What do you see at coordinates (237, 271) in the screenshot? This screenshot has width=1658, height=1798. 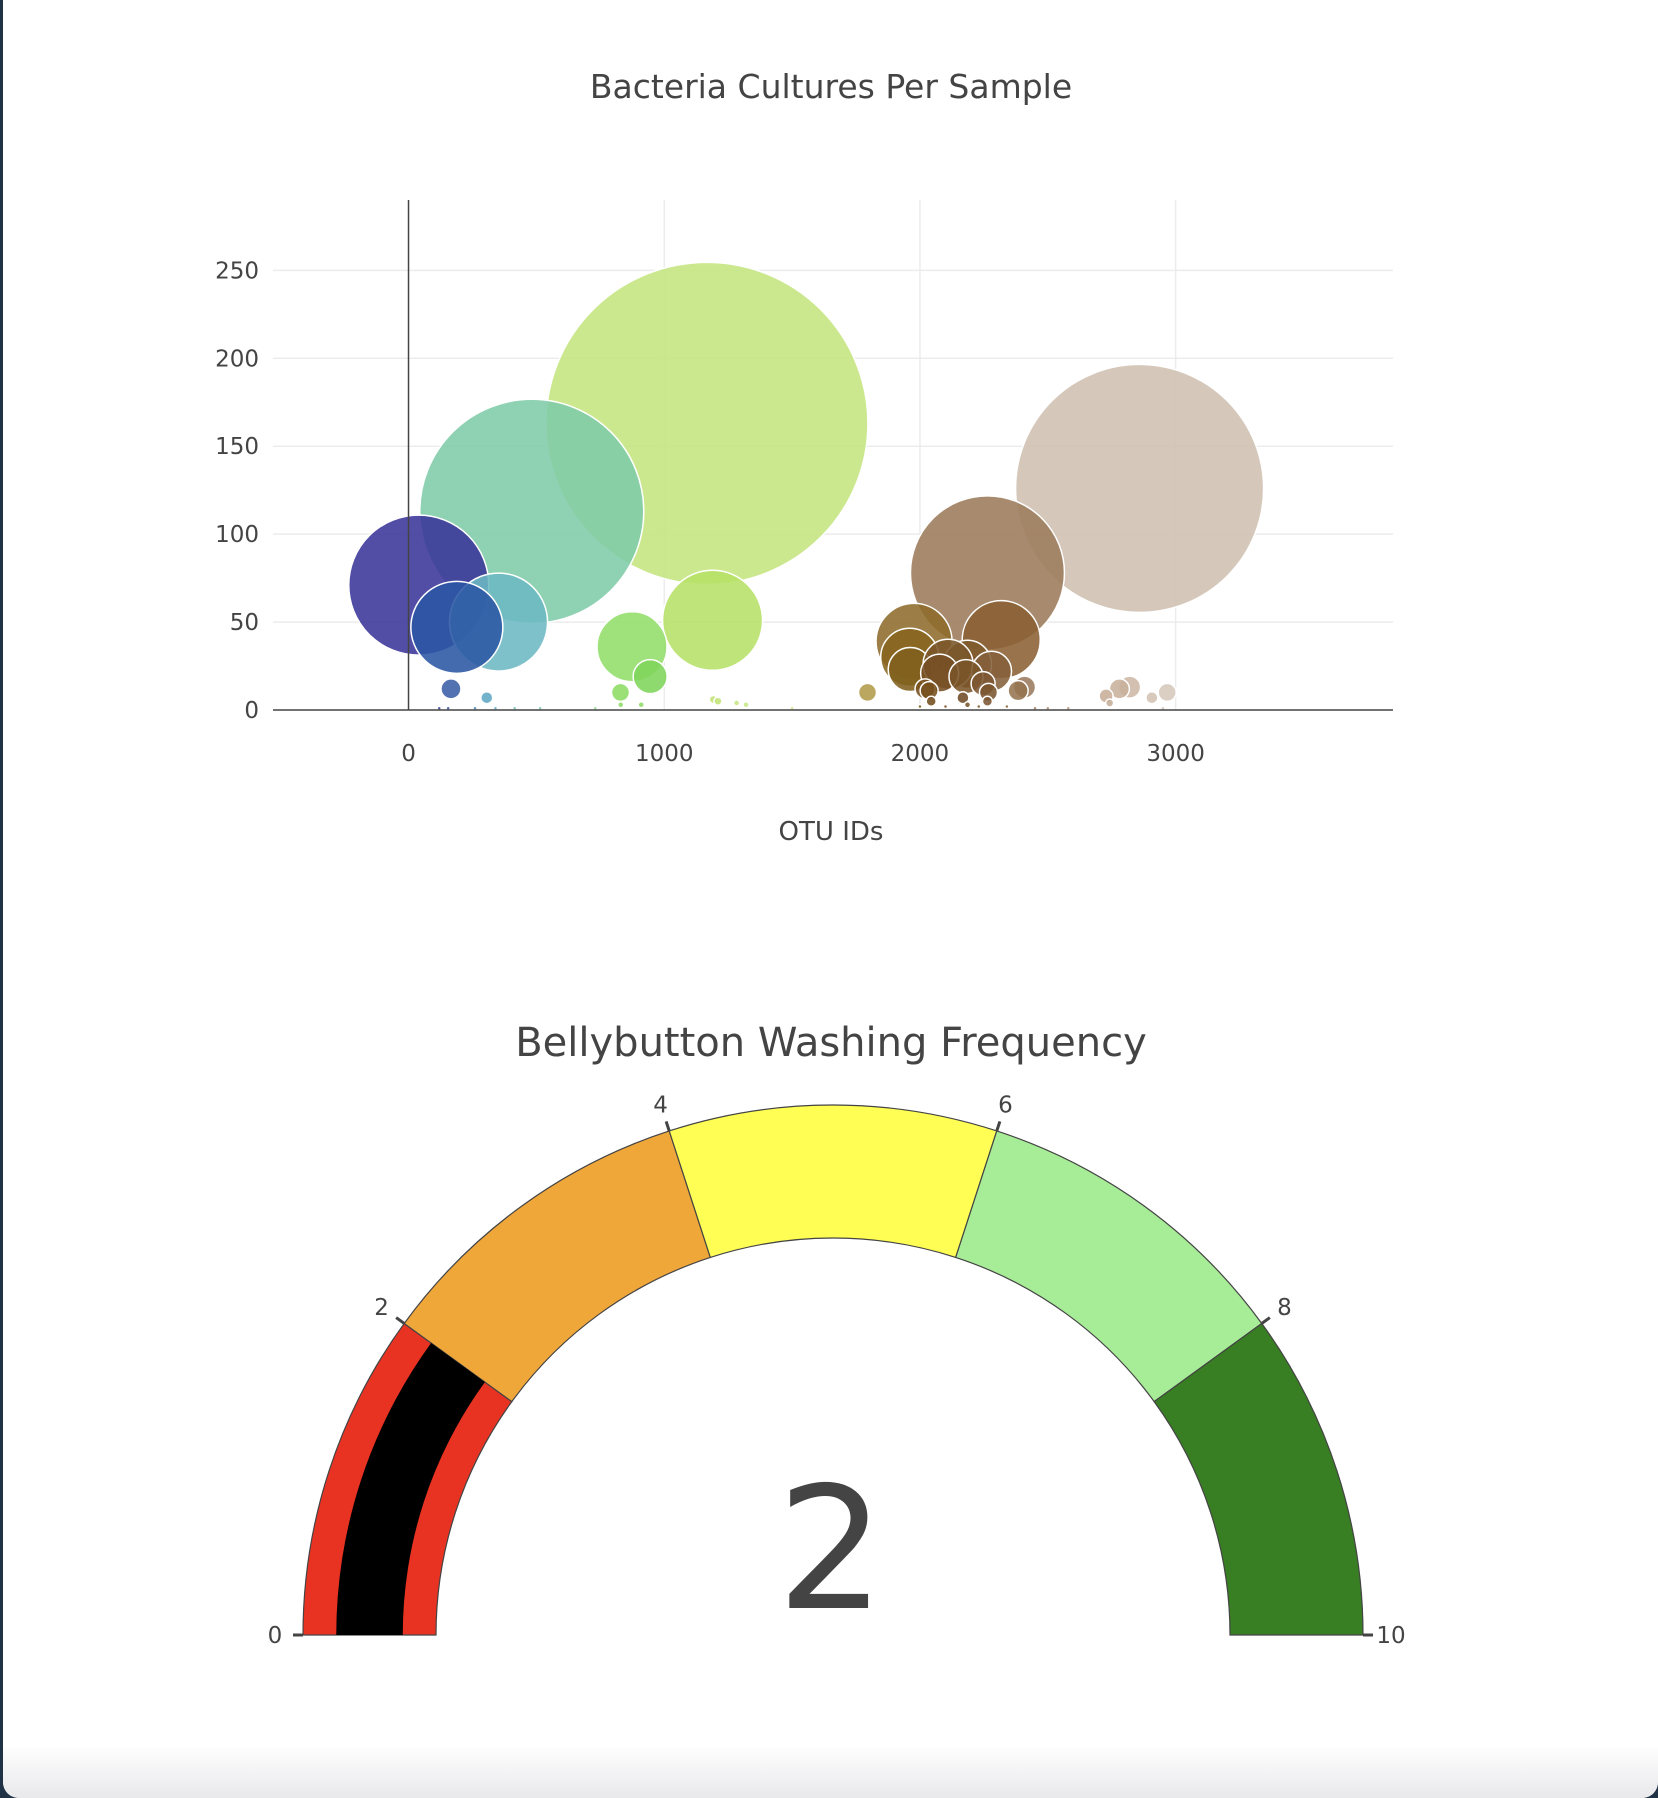 I see `y-tick-label: 250` at bounding box center [237, 271].